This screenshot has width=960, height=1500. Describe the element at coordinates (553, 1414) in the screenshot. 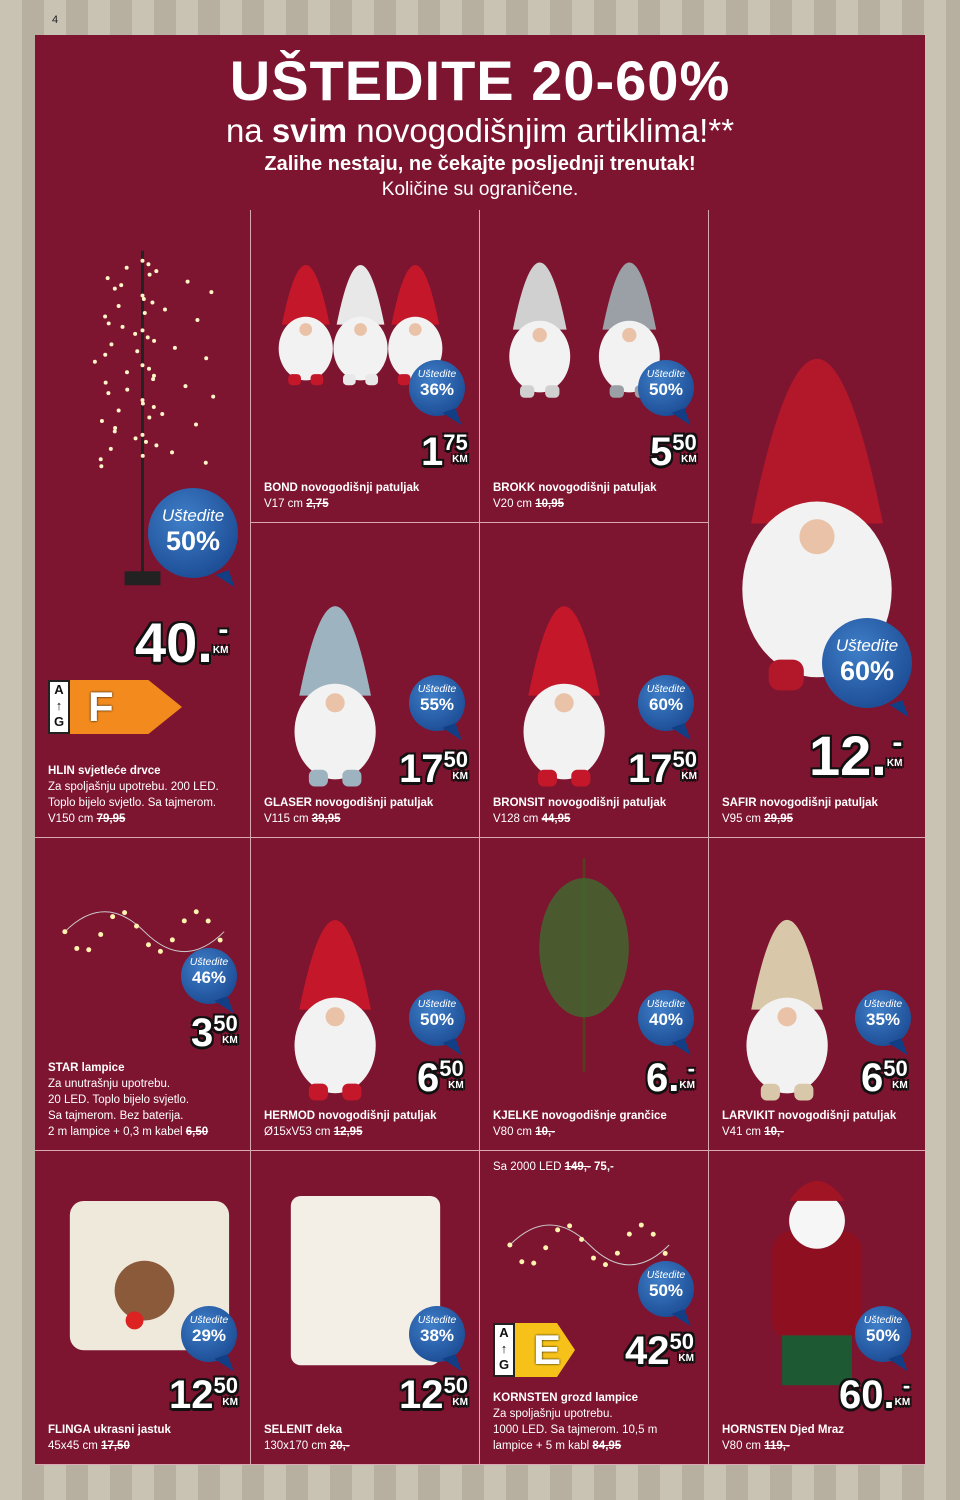

I see `product-description: Za spoljašnju upotrebu.` at that location.